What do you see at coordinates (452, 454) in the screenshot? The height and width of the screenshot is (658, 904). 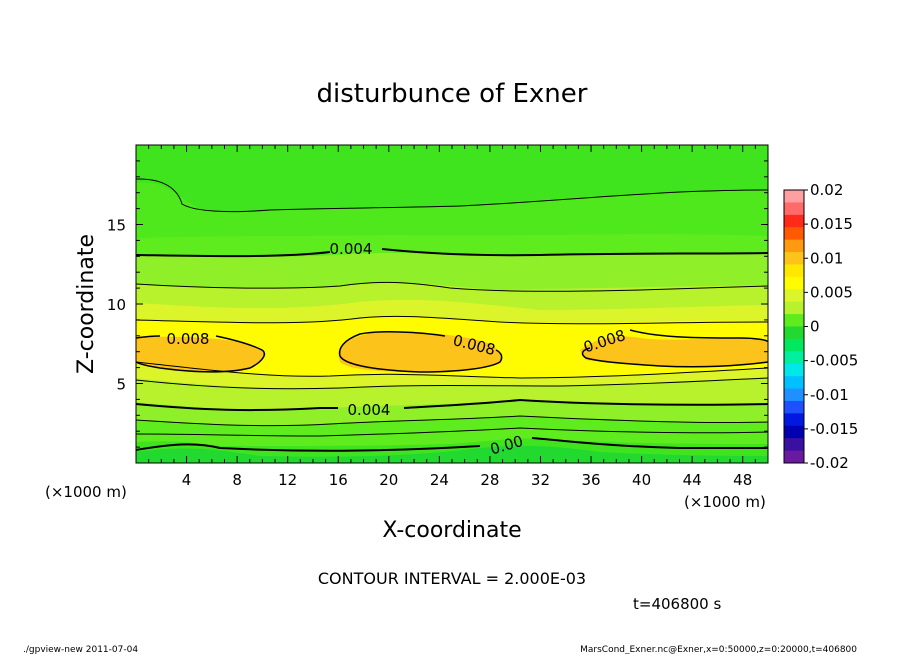 I see `band-b6` at bounding box center [452, 454].